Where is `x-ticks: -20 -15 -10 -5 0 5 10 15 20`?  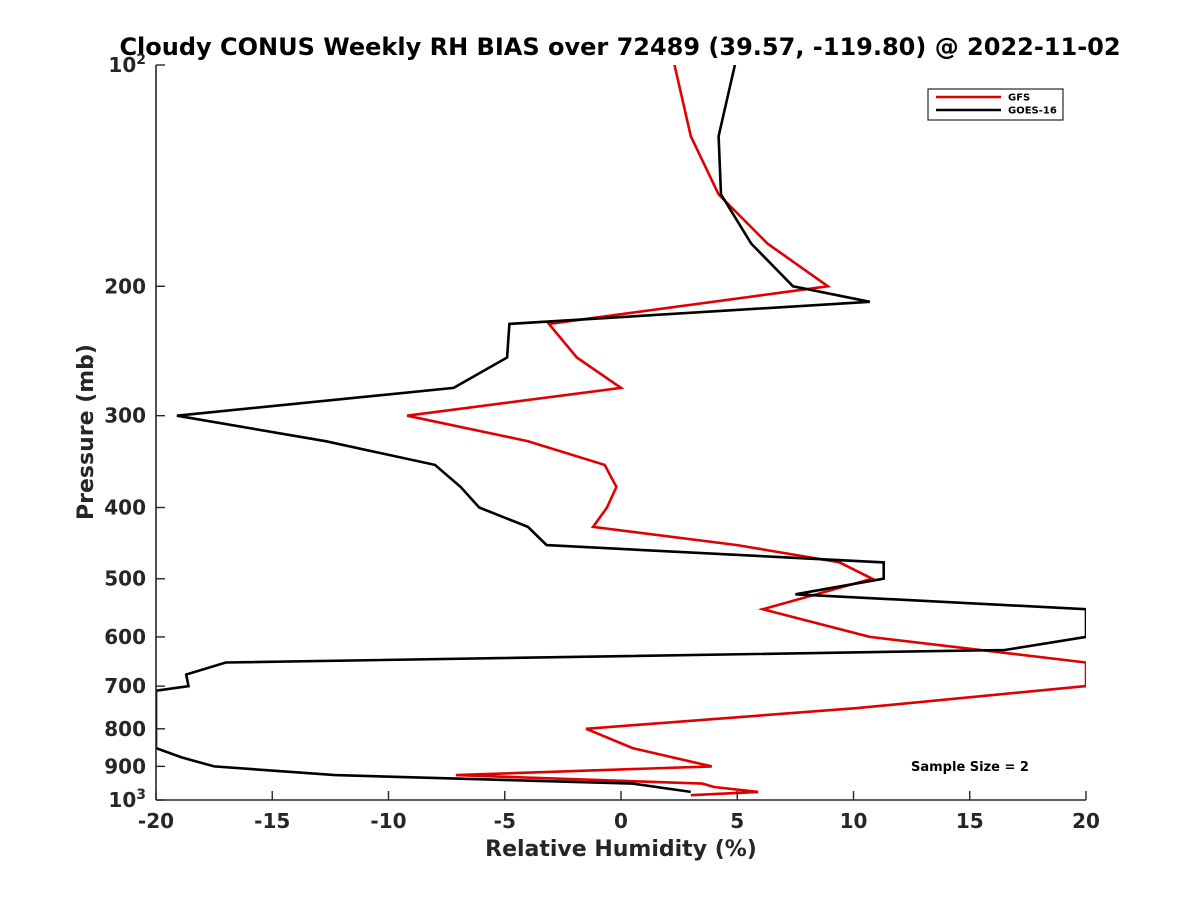 x-ticks: -20 -15 -10 -5 0 5 10 15 20 is located at coordinates (619, 812).